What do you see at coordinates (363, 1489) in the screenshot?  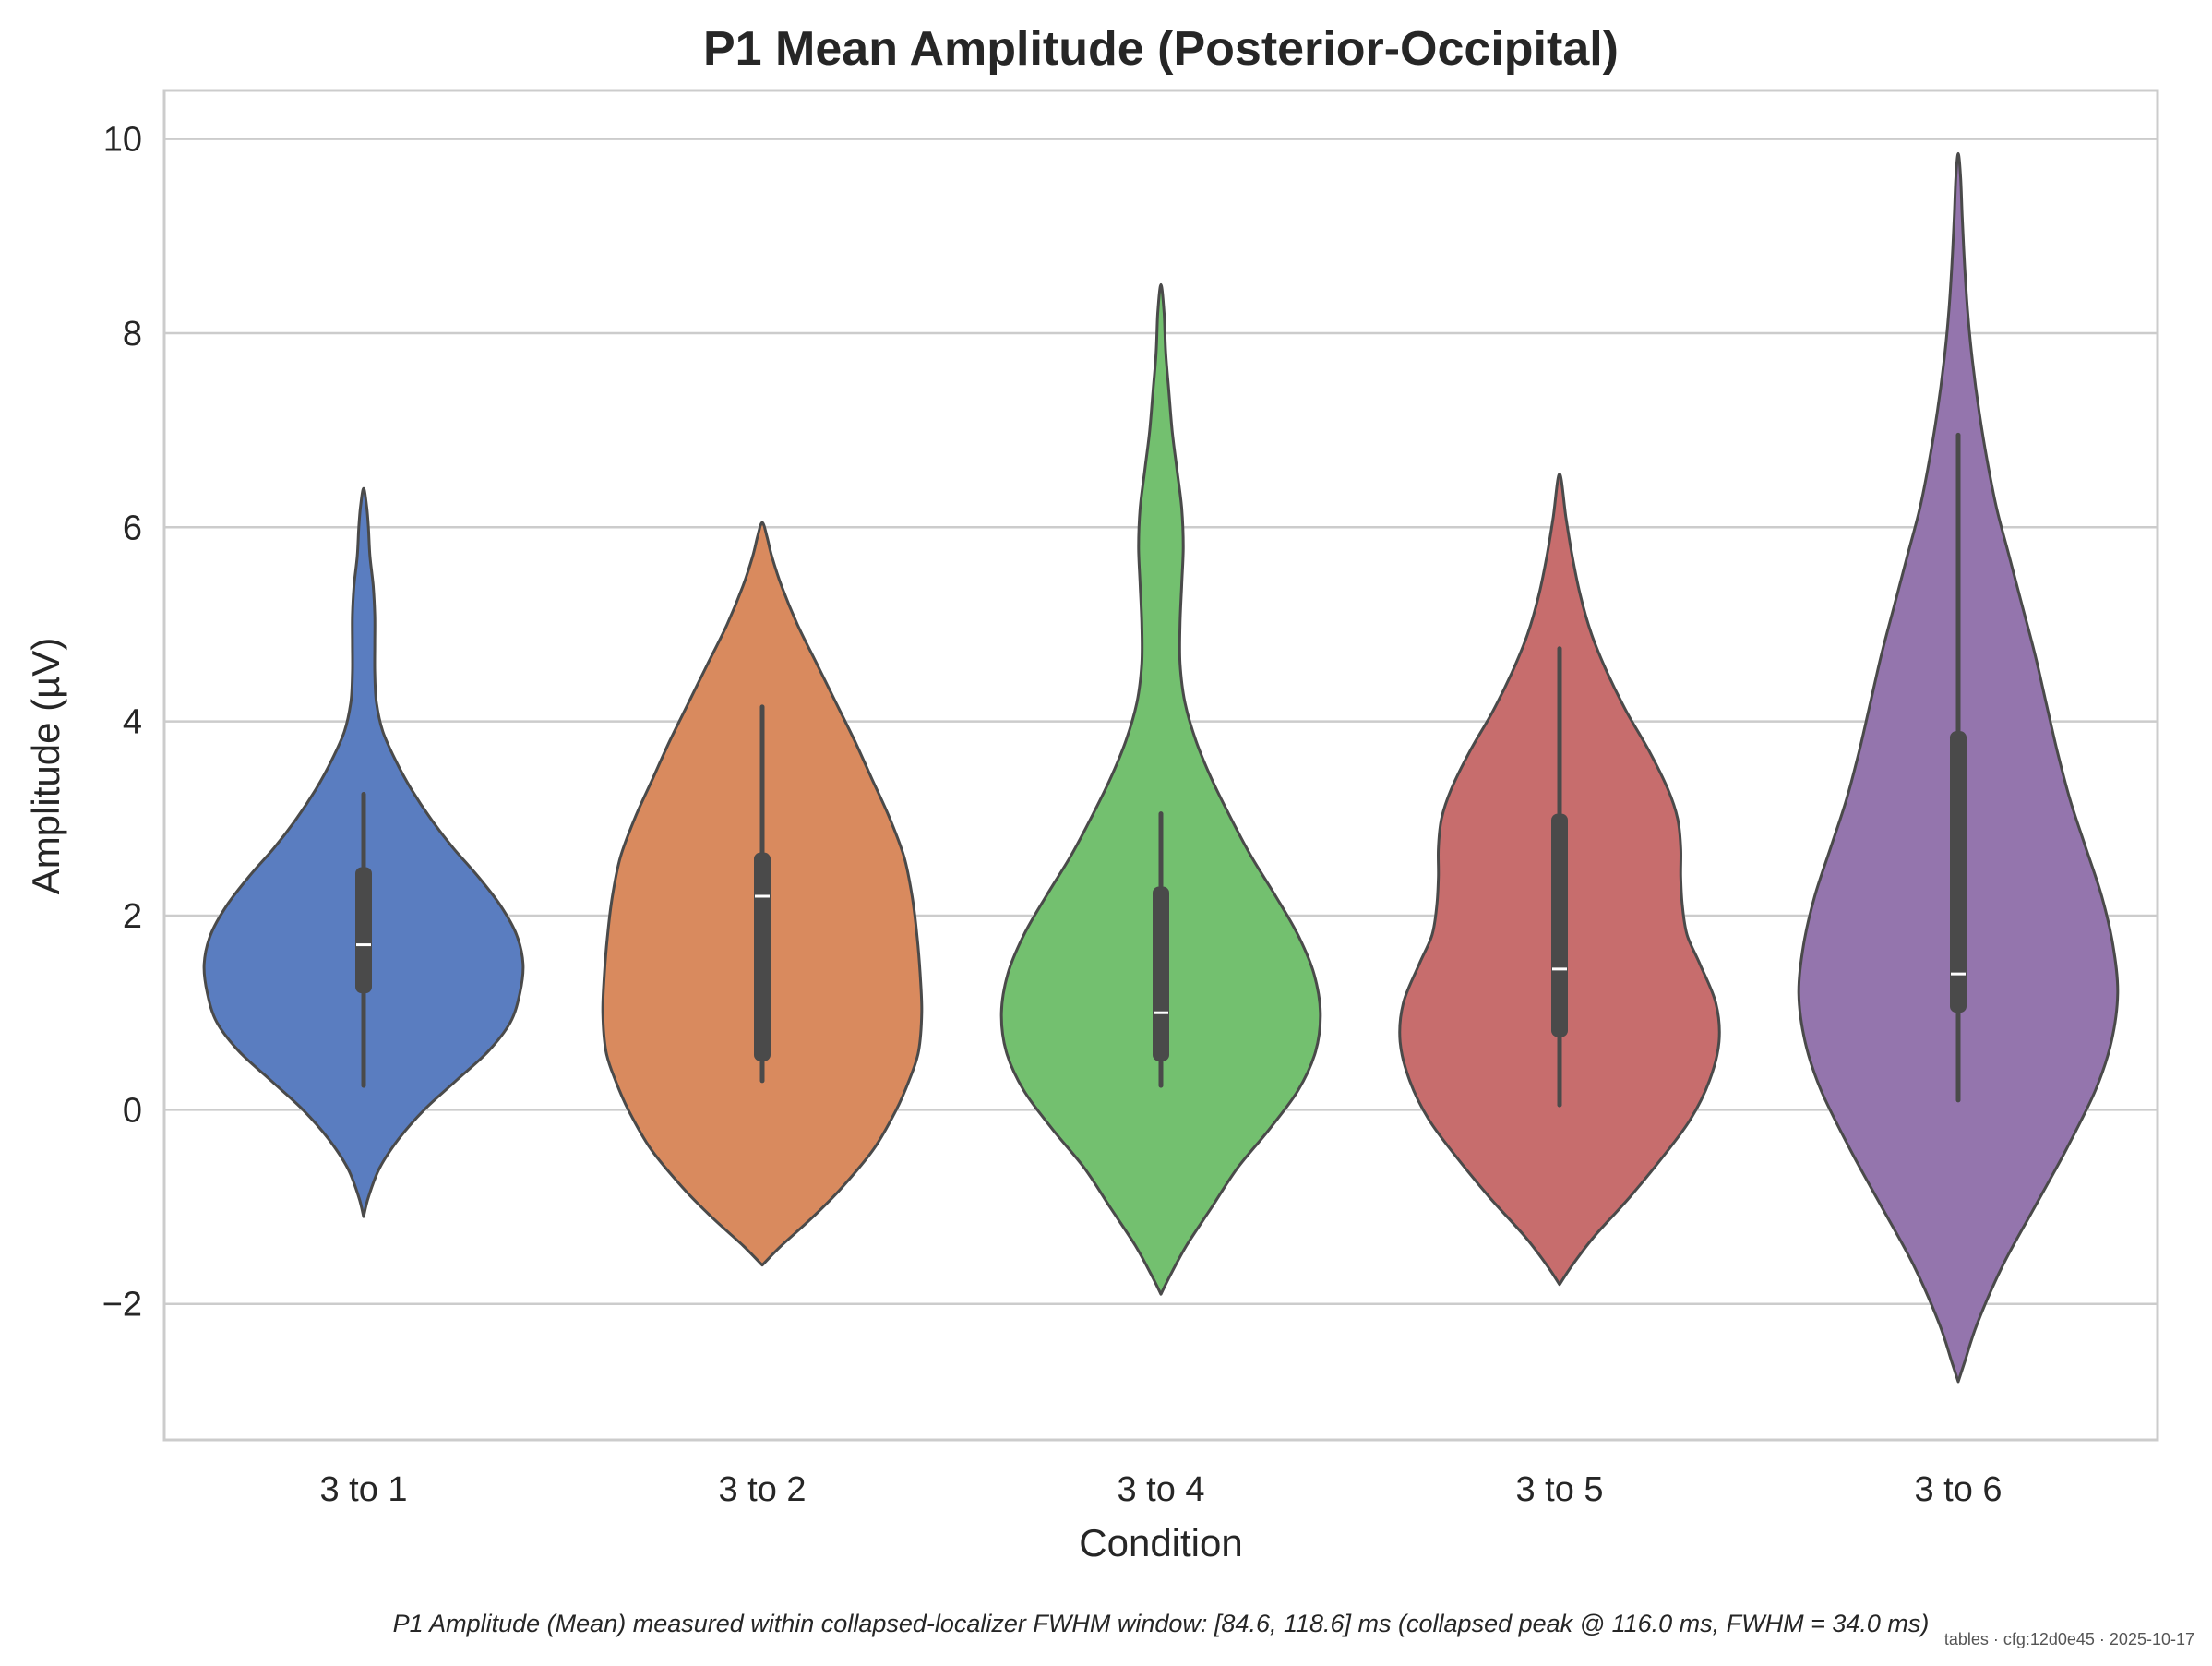 I see `x-tick-label: 3 to 1` at bounding box center [363, 1489].